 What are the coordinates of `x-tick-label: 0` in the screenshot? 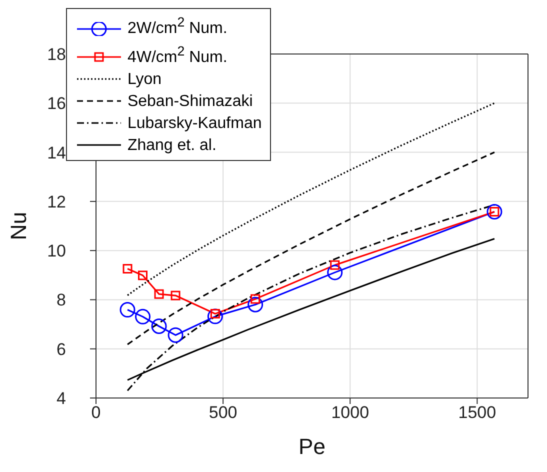 It's located at (96, 412).